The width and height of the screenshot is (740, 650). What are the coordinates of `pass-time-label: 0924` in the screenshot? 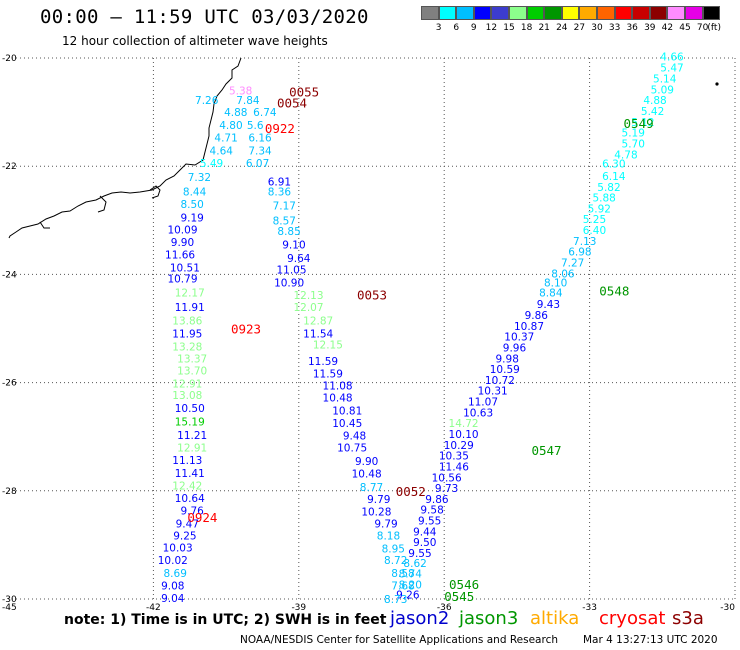 It's located at (202, 517).